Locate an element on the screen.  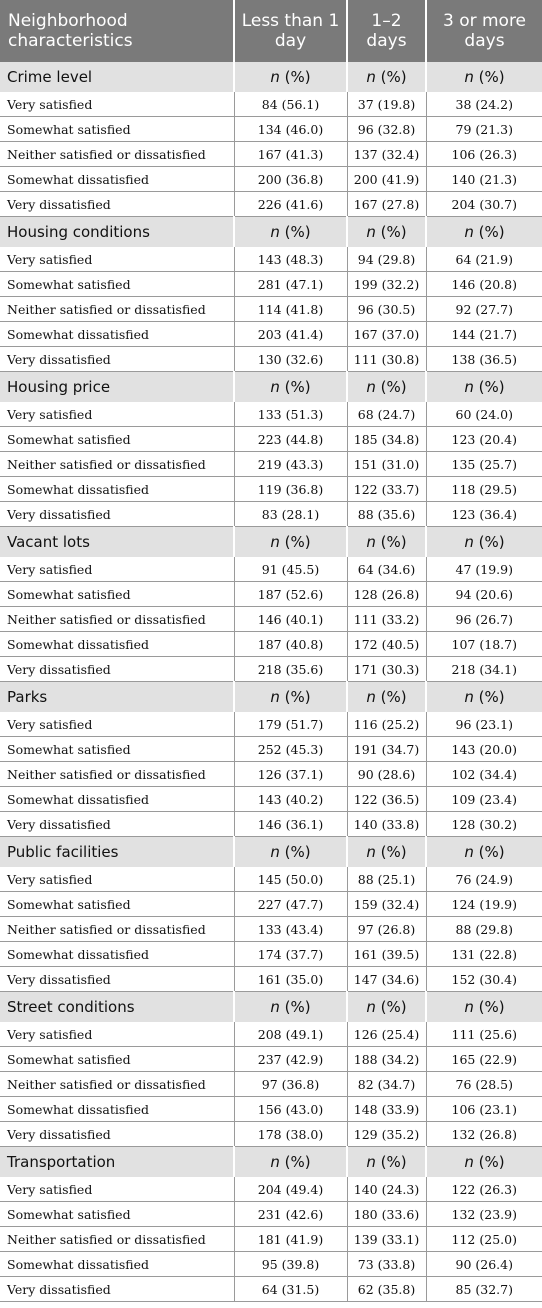
cell-value: 187 (40.8) is located at coordinates (290, 644).